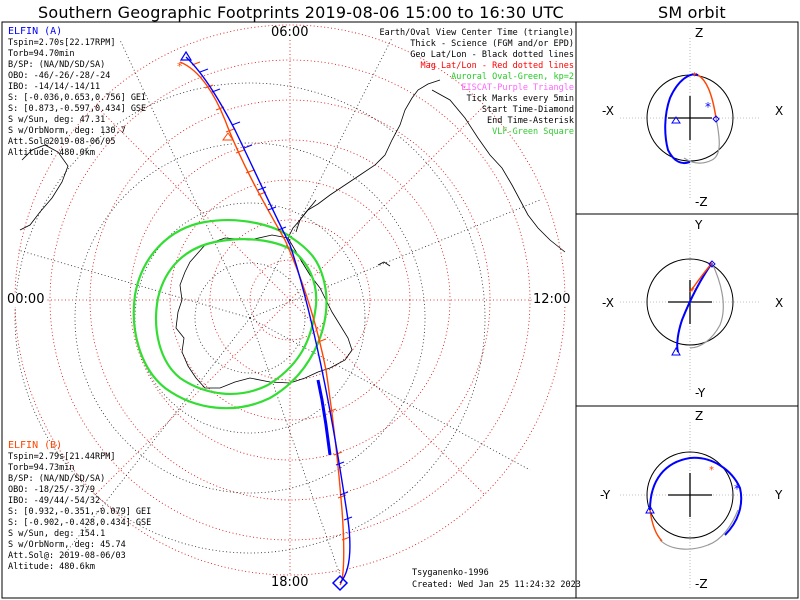 The height and width of the screenshot is (600, 800). What do you see at coordinates (368, 156) in the screenshot?
I see `south-america` at bounding box center [368, 156].